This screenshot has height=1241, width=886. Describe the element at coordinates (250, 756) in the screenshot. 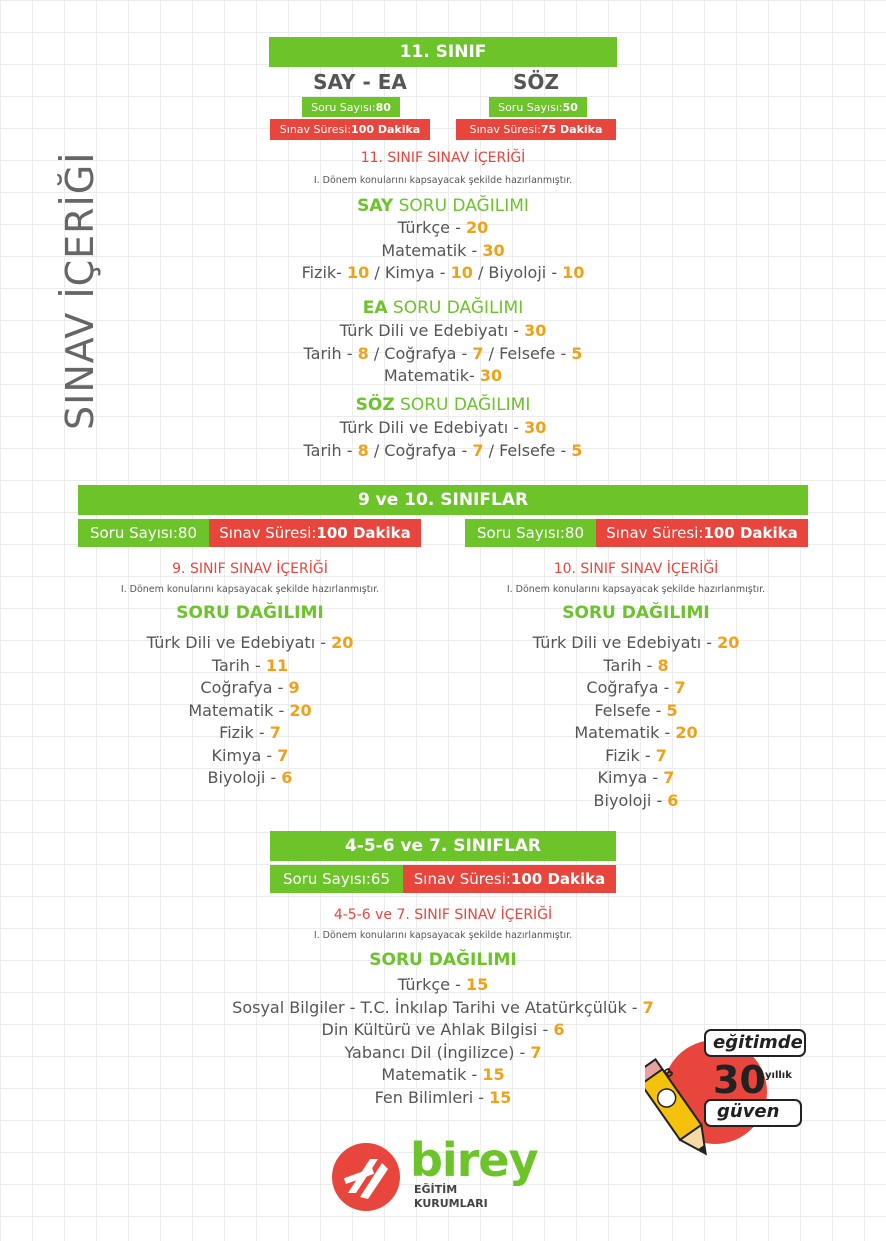

I see `distribution-line: Kimya - 7` at that location.